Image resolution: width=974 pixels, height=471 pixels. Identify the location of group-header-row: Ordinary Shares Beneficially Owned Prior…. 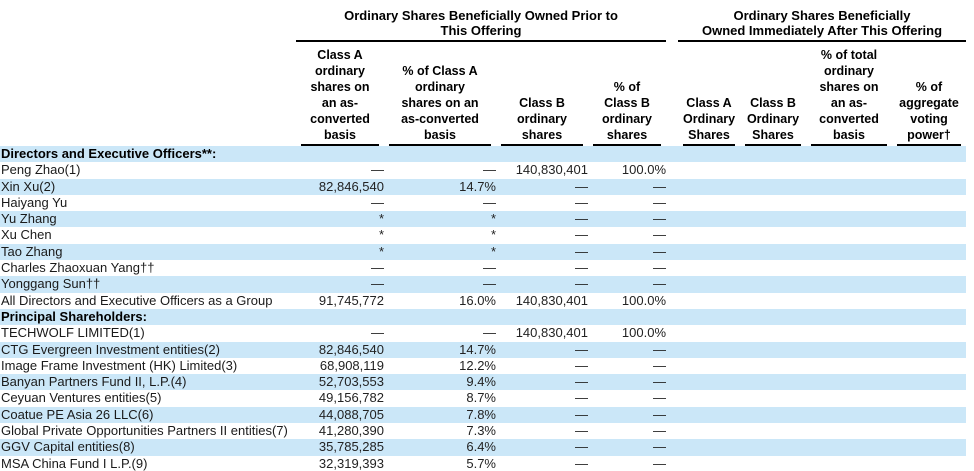
(483, 21).